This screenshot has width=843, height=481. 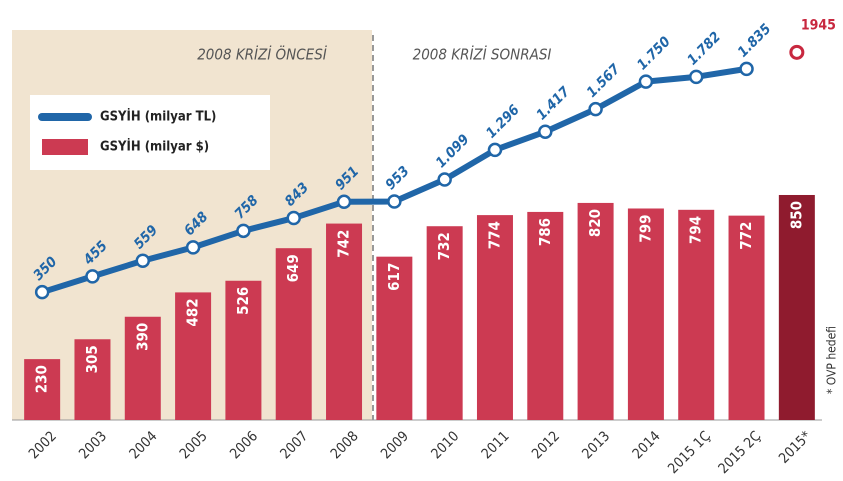 What do you see at coordinates (143, 445) in the screenshot?
I see `x-tick-label: 2004` at bounding box center [143, 445].